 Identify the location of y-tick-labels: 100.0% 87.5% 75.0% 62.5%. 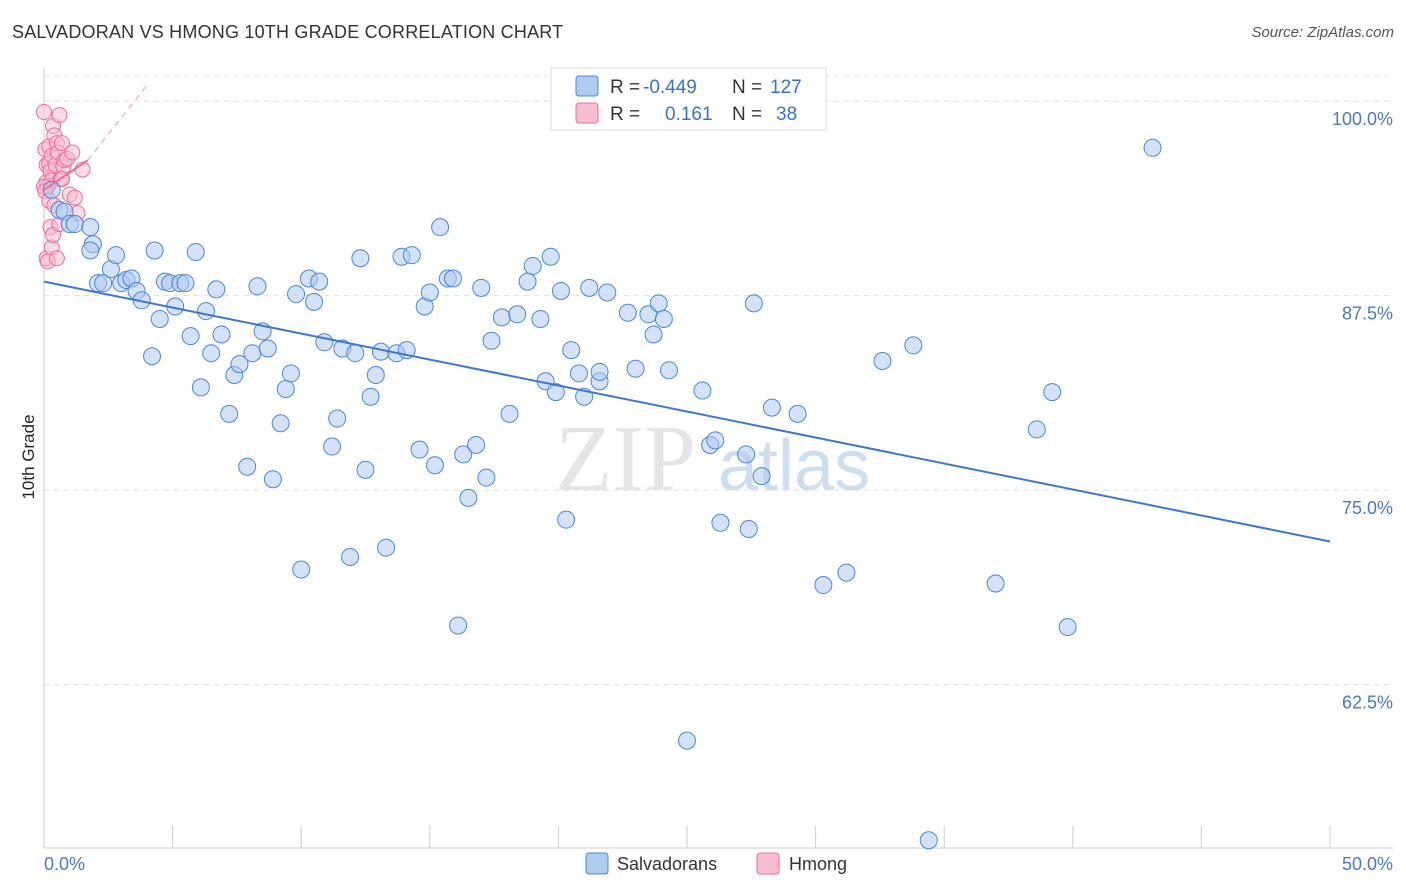
(1362, 411).